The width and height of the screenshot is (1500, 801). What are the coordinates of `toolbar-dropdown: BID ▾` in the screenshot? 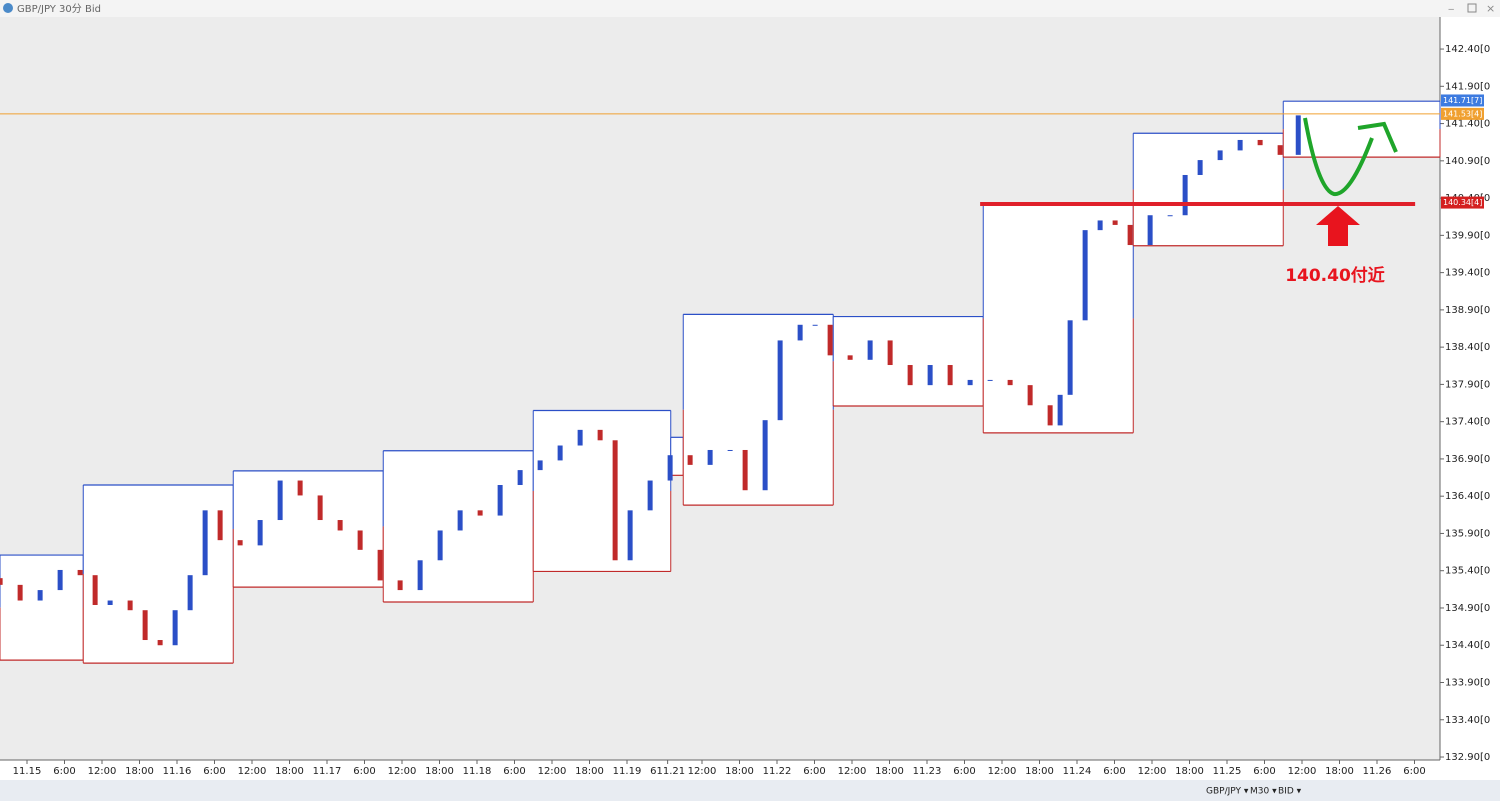 It's located at (1290, 792).